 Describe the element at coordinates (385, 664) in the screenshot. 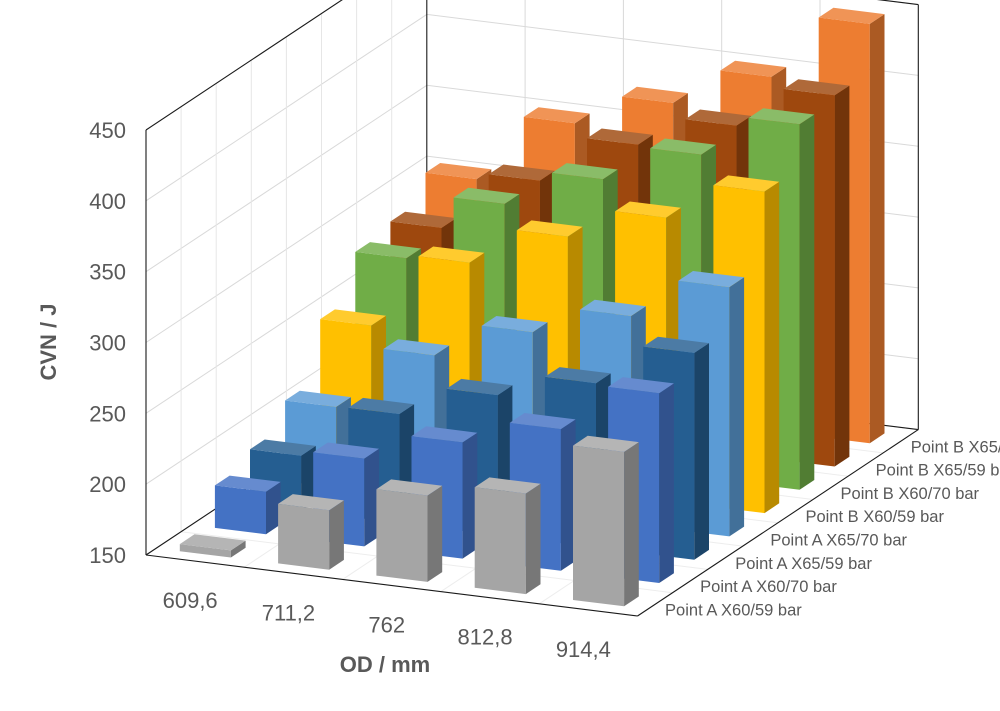

I see `x-axis-title: OD / mm` at that location.